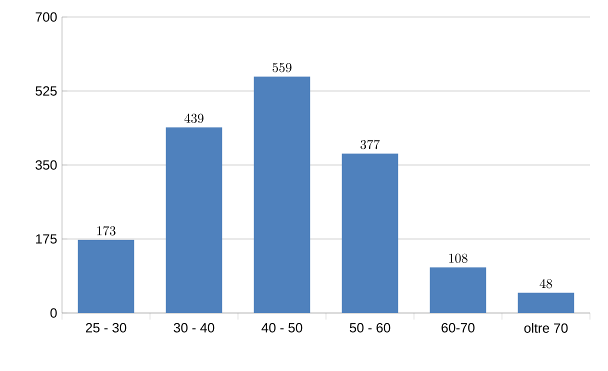 Image resolution: width=608 pixels, height=371 pixels. Describe the element at coordinates (106, 327) in the screenshot. I see `x-tick-label: 25 - 30` at that location.